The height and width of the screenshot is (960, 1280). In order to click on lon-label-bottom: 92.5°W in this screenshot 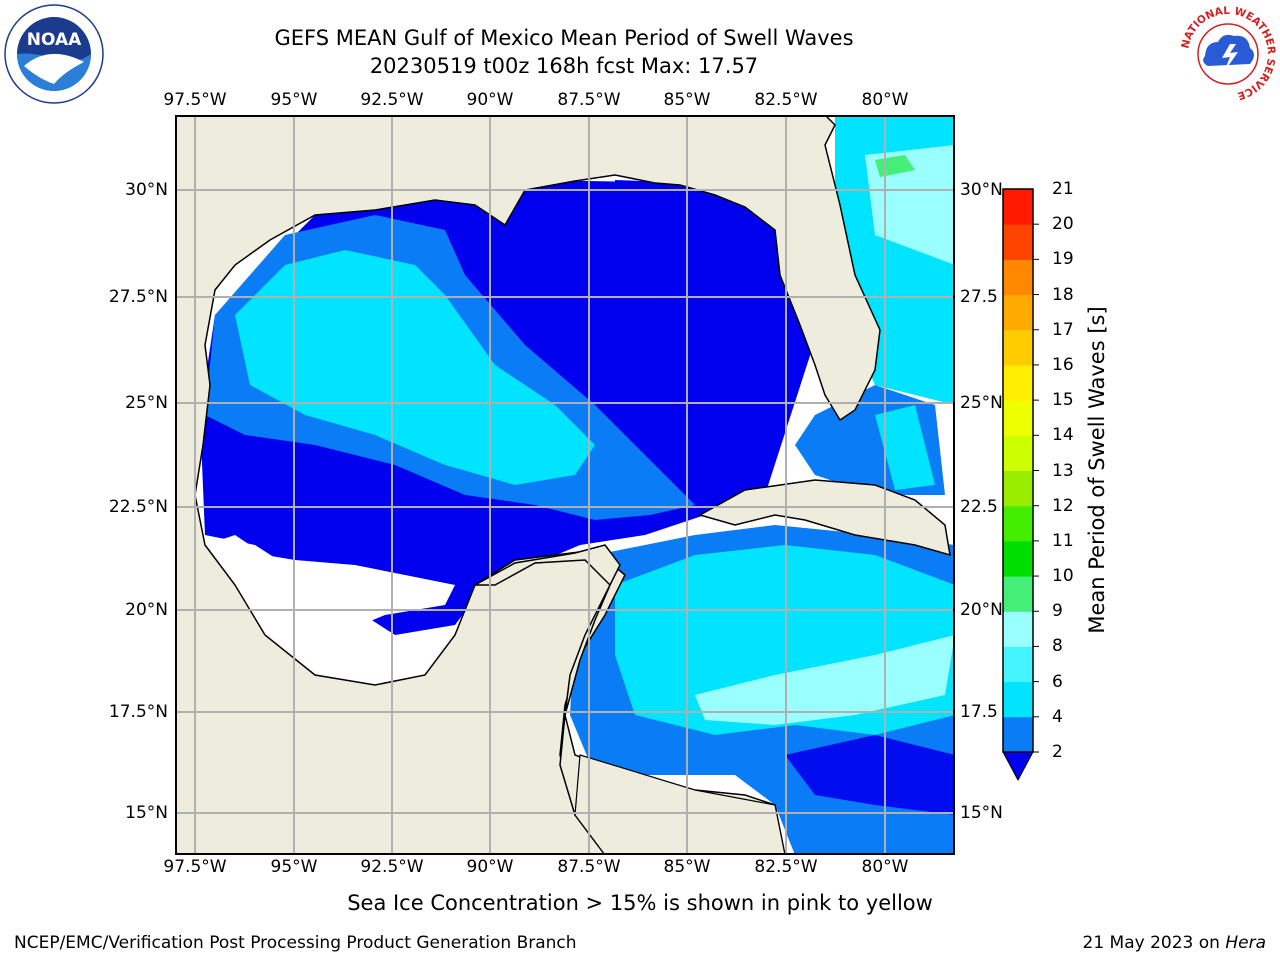, I will do `click(392, 867)`.